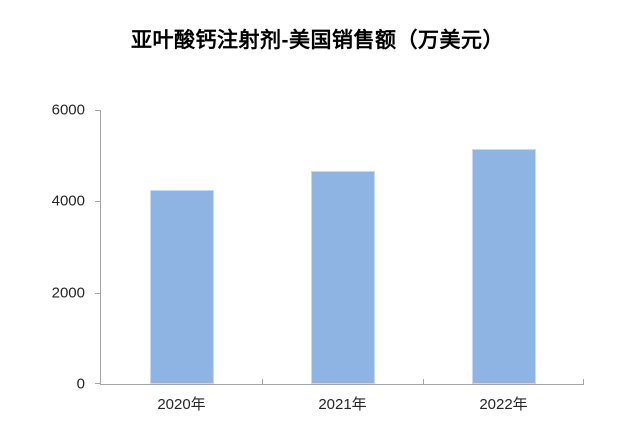 This screenshot has height=427, width=635. Describe the element at coordinates (342, 277) in the screenshot. I see `bar-2021年` at that location.